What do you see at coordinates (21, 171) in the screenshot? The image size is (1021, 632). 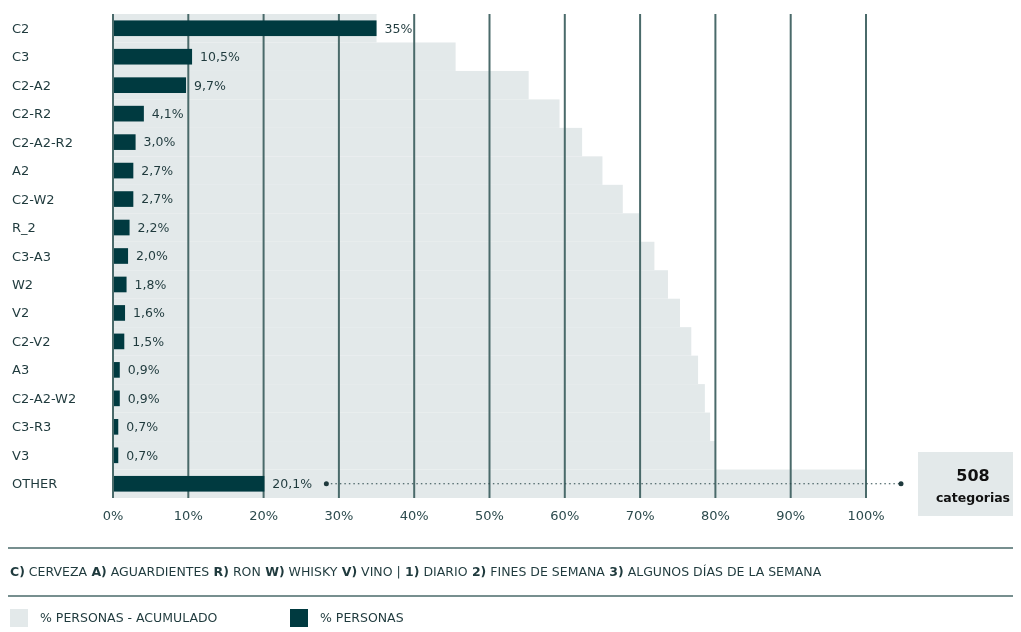 I see `y-tick-label: A2` at bounding box center [21, 171].